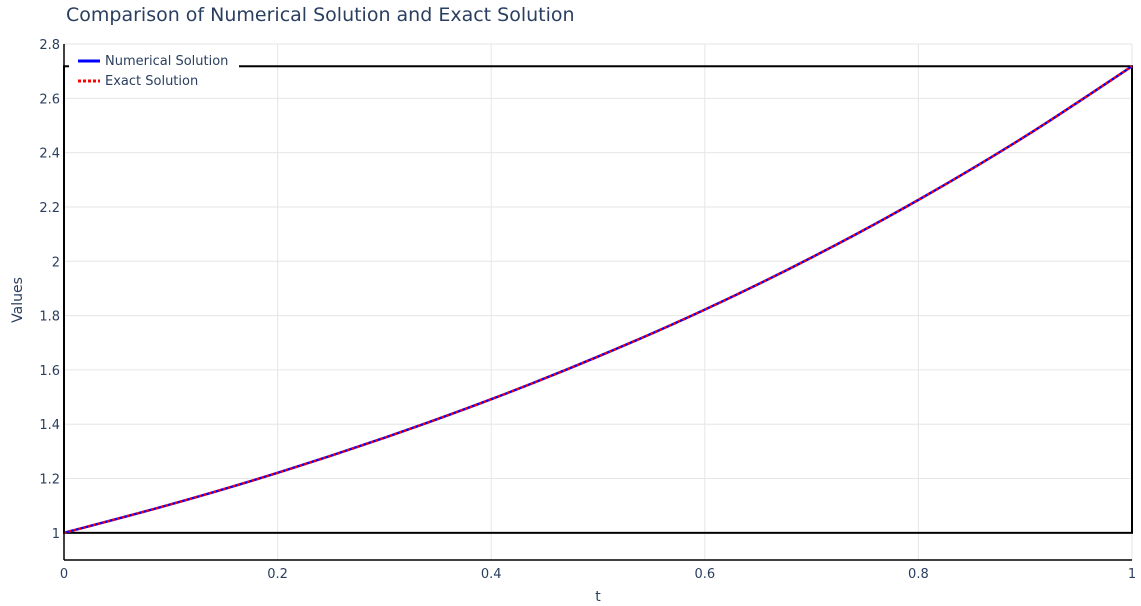 This screenshot has width=1141, height=606. I want to click on legend-background, so click(154, 71).